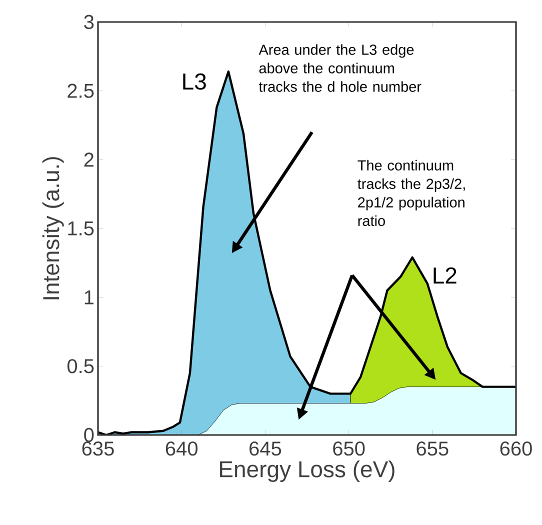 Image resolution: width=542 pixels, height=525 pixels. I want to click on x-tick-label: 645, so click(266, 449).